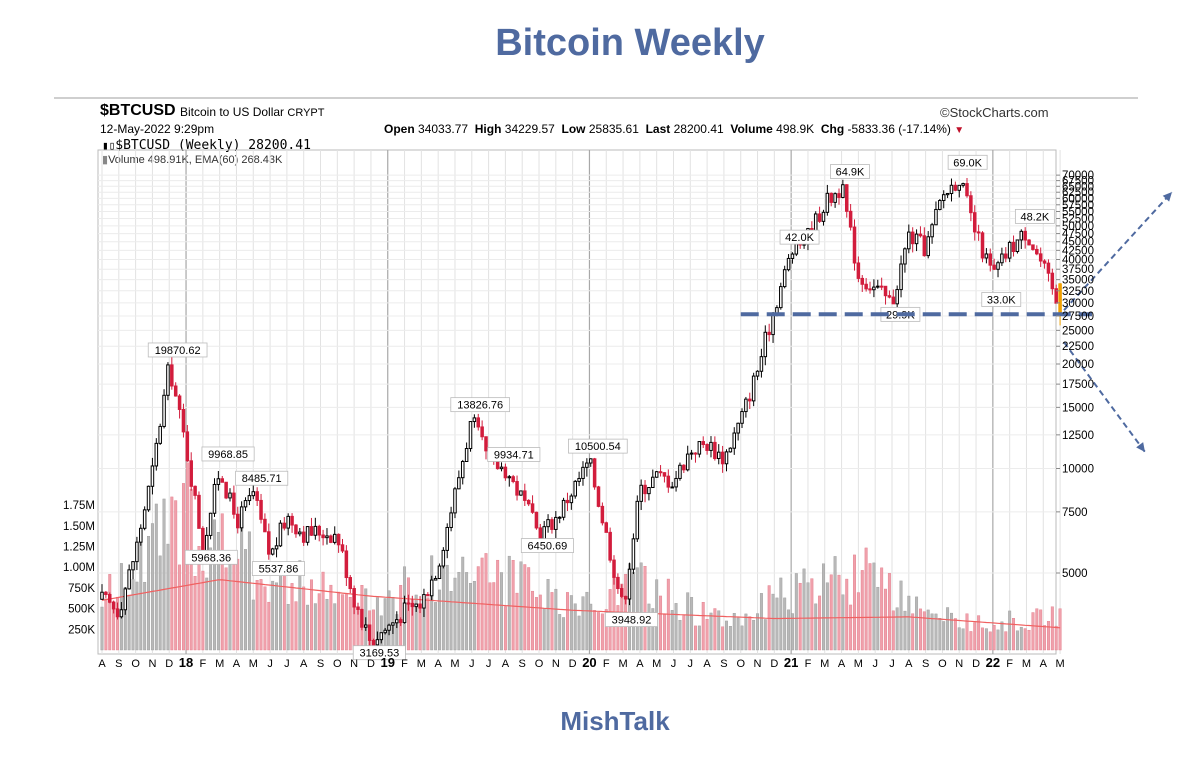 This screenshot has height=778, width=1200. I want to click on last-value: 28200.41, so click(698, 129).